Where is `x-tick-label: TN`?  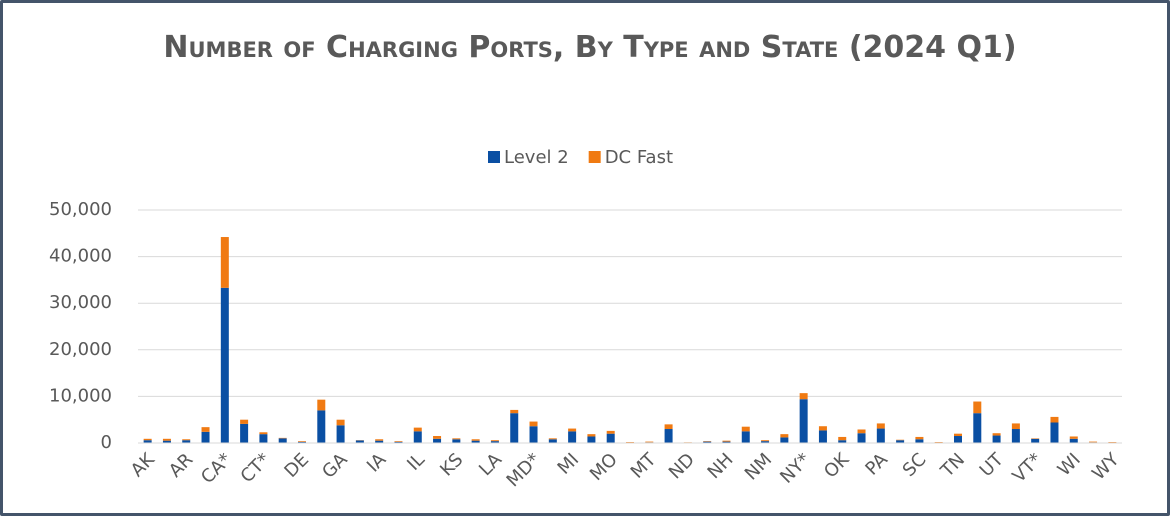 x-tick-label: TN is located at coordinates (952, 465).